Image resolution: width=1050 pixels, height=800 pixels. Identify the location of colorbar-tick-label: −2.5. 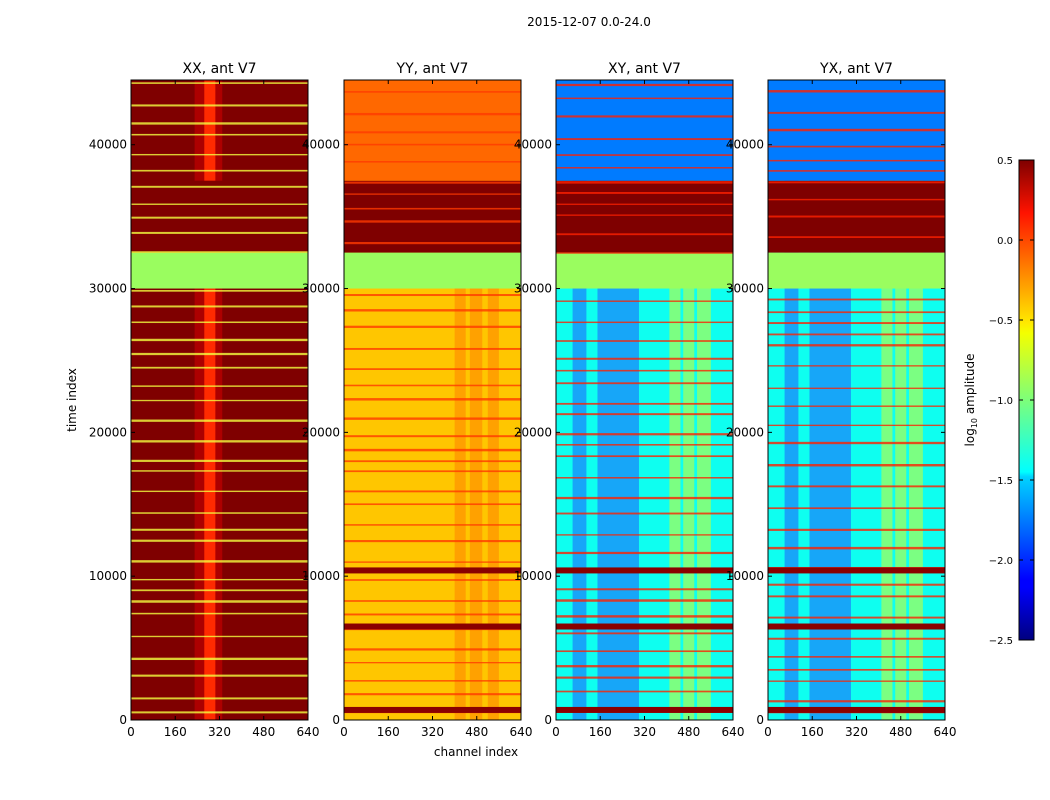
(1001, 641).